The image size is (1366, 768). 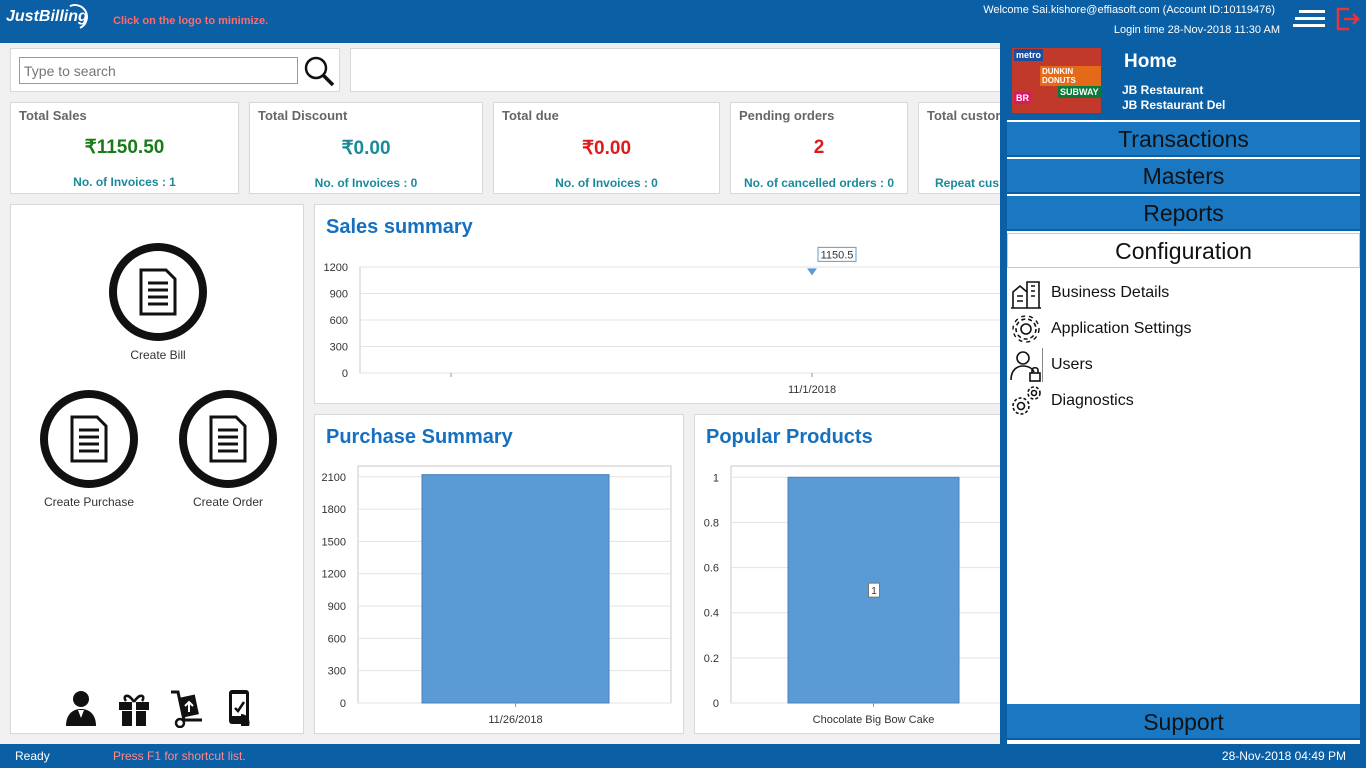 What do you see at coordinates (858, 595) in the screenshot?
I see `popular-products-chart: 1 0.8 0.6 0.4 0.2 0 Chocolate Big Bow Cake 1` at bounding box center [858, 595].